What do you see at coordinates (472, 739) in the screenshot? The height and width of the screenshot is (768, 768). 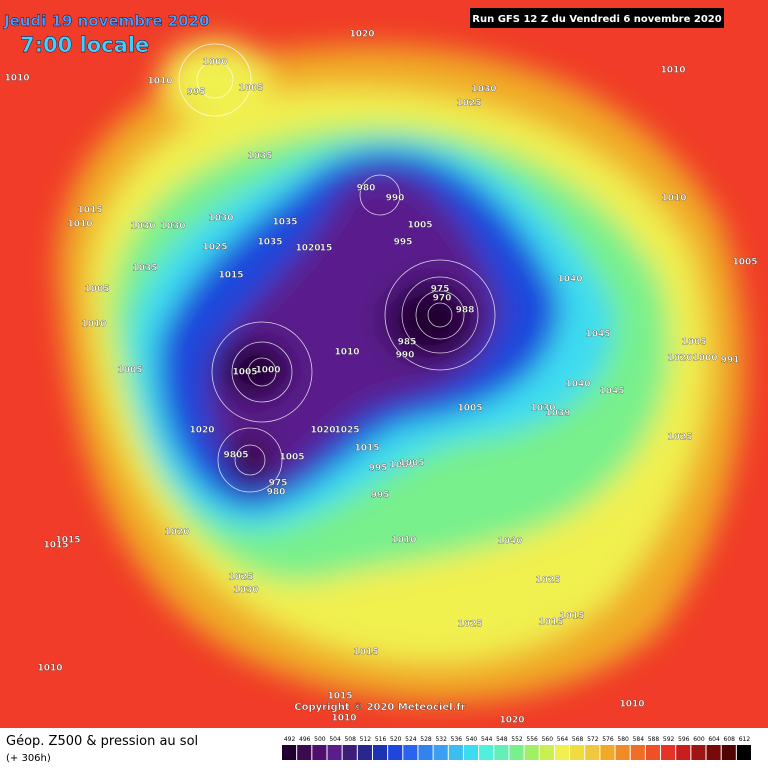 I see `scale-label: 540` at bounding box center [472, 739].